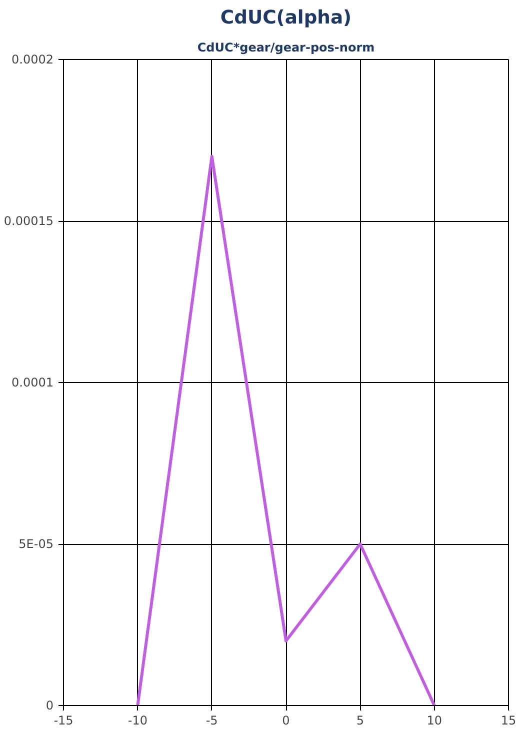  I want to click on x-tick-label: 10, so click(434, 721).